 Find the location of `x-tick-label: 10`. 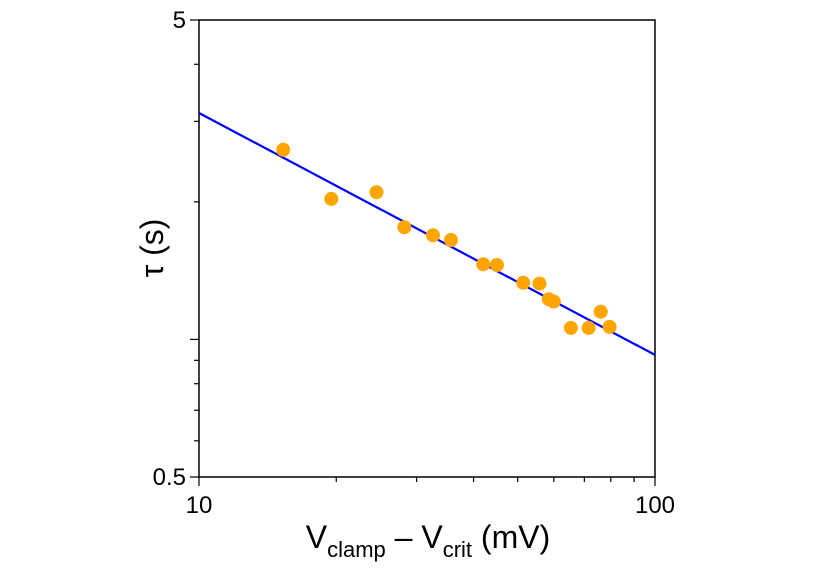

x-tick-label: 10 is located at coordinates (199, 505).